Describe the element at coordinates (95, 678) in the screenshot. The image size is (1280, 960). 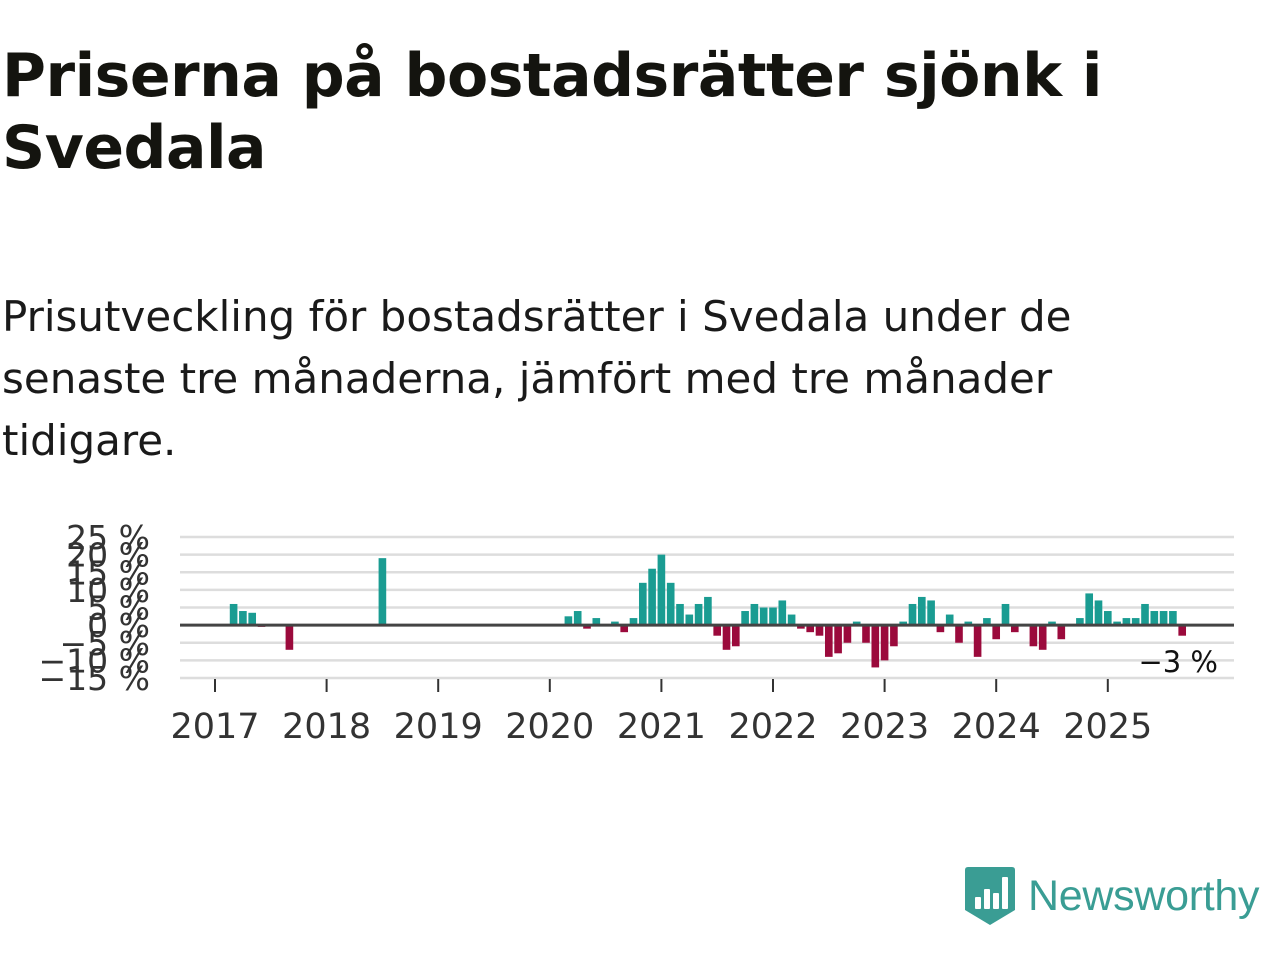
I see `y-tick-label: −15 %` at that location.